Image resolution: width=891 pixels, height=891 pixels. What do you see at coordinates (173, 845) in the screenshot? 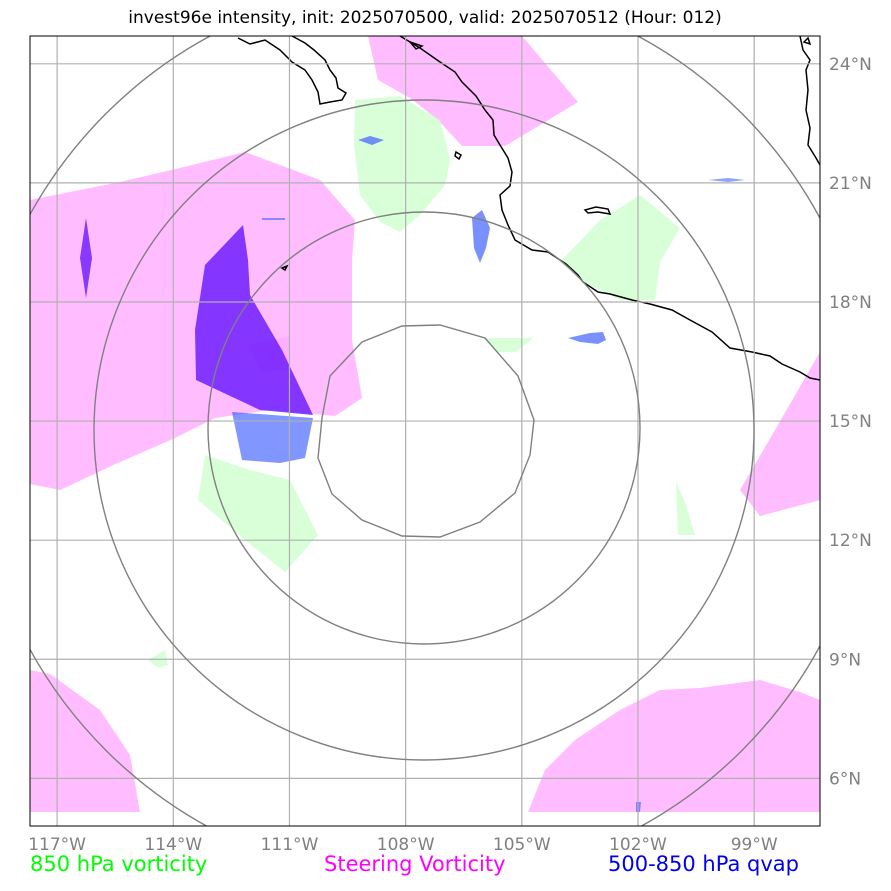
I see `longitude-tick-label: 114°W` at bounding box center [173, 845].